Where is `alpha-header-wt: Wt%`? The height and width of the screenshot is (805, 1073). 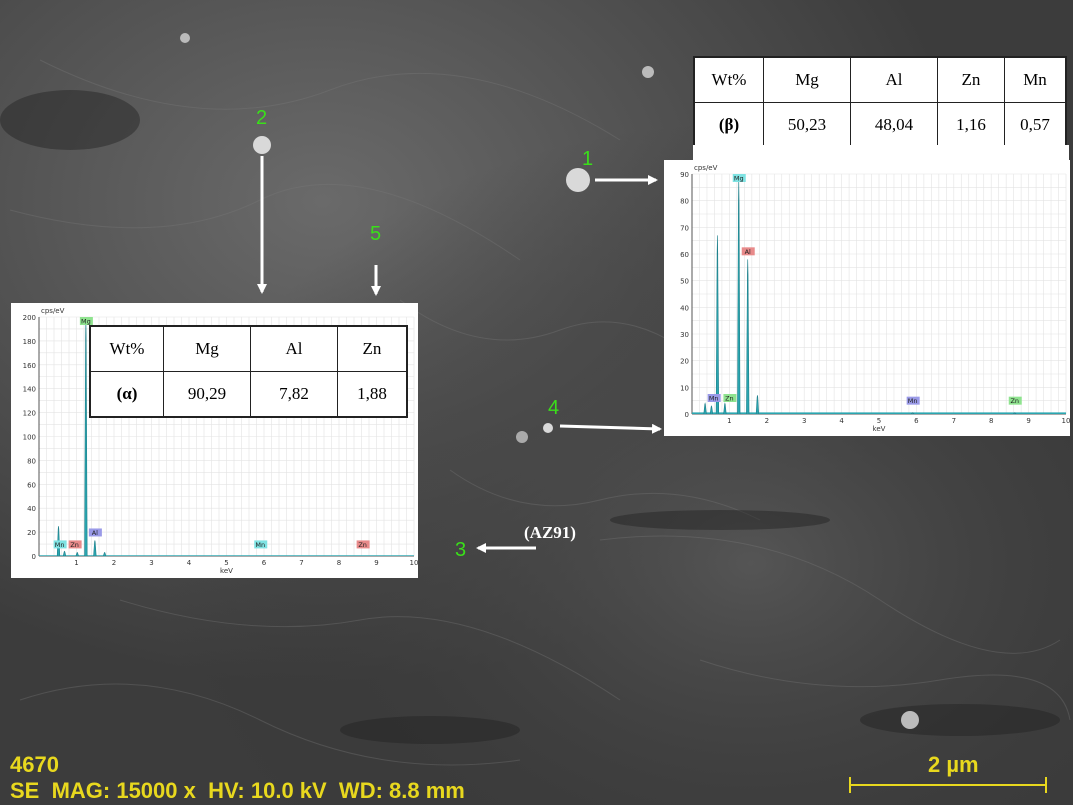
alpha-header-wt: Wt% is located at coordinates (127, 349).